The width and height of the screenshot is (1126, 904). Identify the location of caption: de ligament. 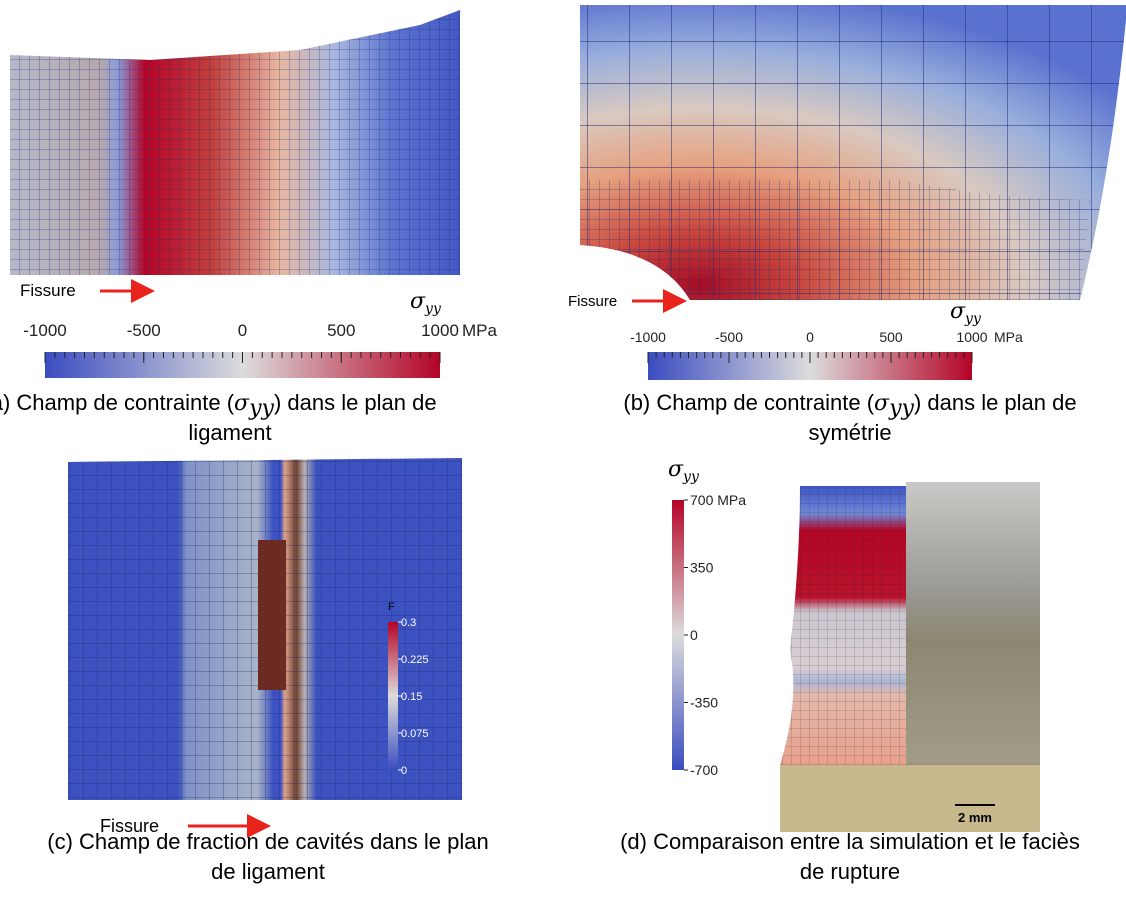
(268, 871).